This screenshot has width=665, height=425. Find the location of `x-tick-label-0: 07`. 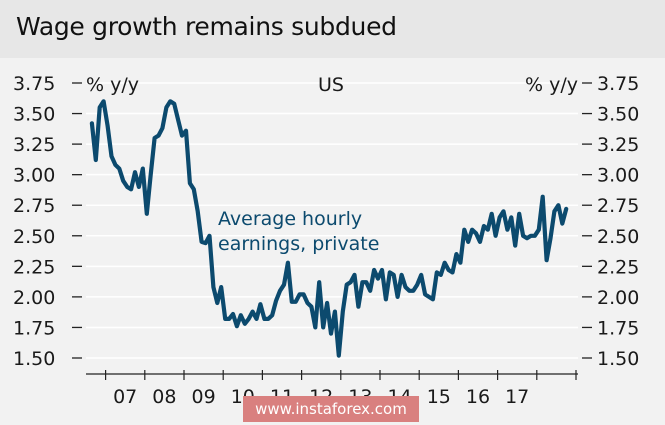

x-tick-label-0: 07 is located at coordinates (125, 397).